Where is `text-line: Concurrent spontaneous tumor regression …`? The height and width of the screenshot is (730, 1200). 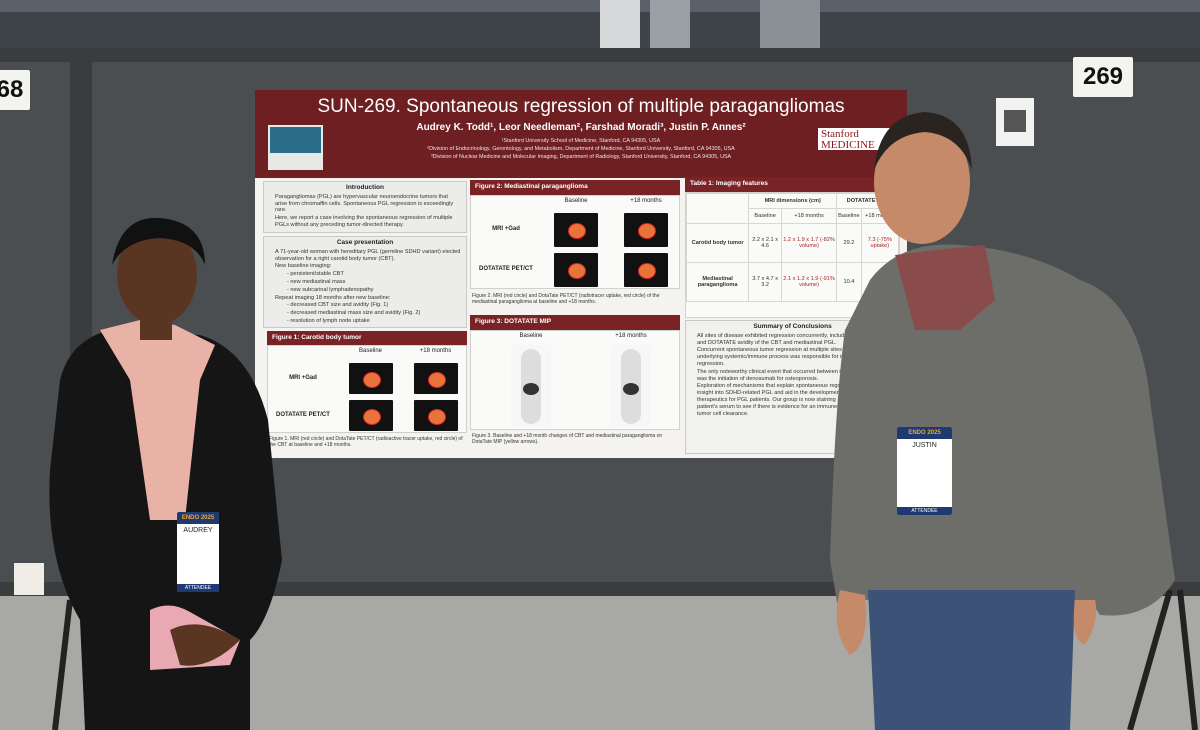
text-line: Concurrent spontaneous tumor regression … is located at coordinates (791, 357).